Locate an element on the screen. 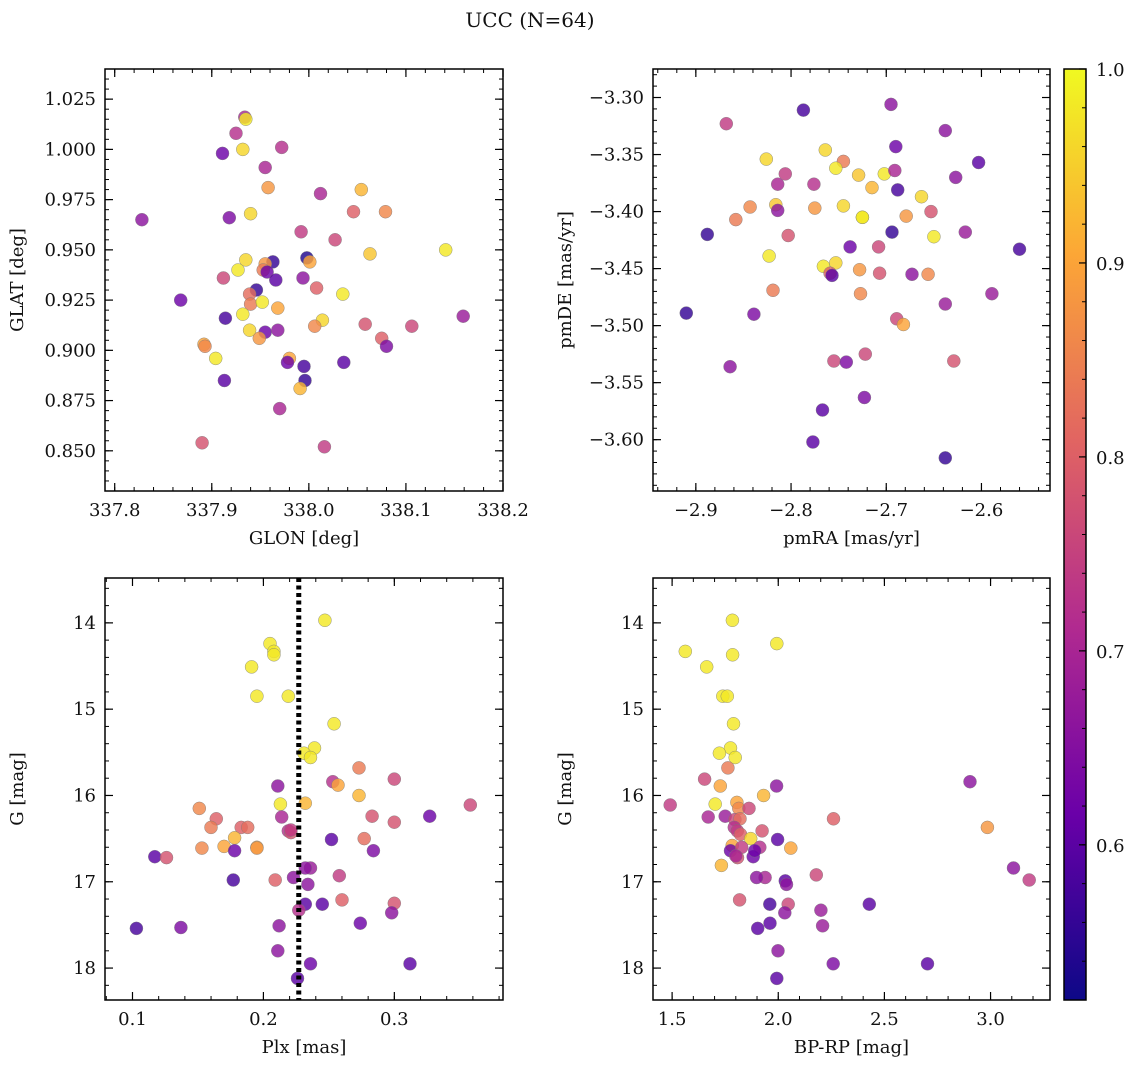 The height and width of the screenshot is (1068, 1136). x-tick-label: 338.0 is located at coordinates (309, 510).